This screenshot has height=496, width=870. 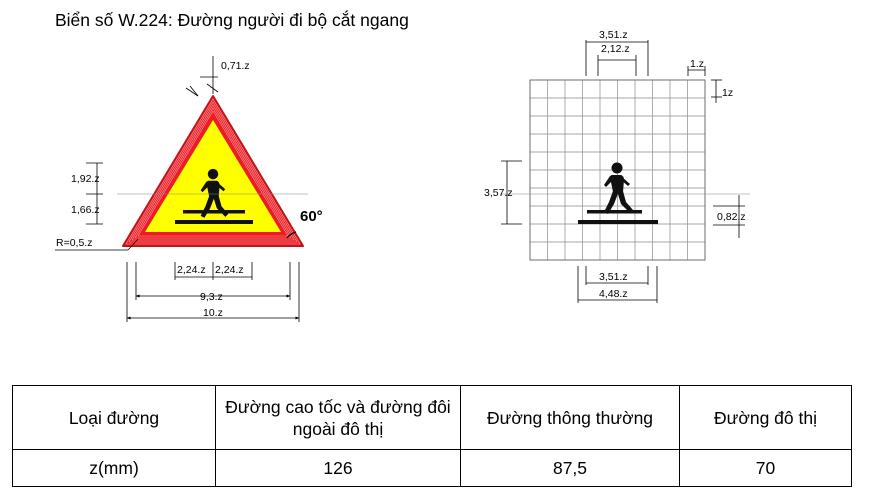 I want to click on value-expressway: 126, so click(x=338, y=468).